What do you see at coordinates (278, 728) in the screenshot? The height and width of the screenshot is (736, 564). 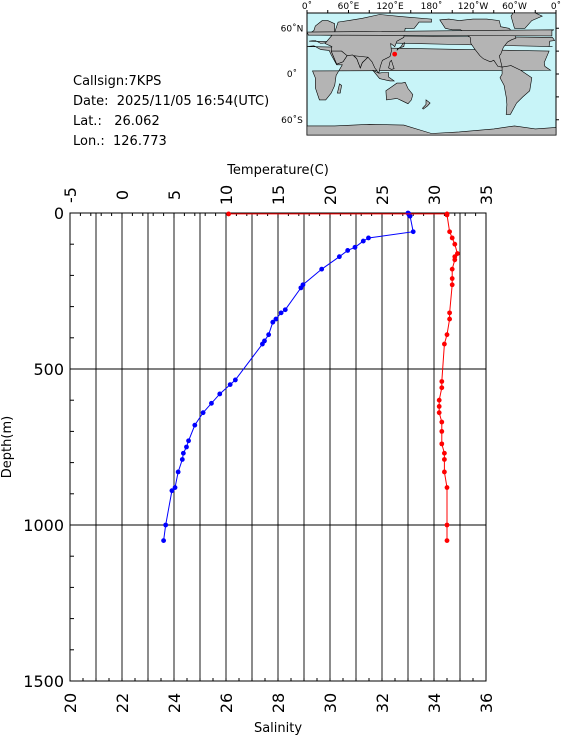 I see `salinity-axis-label: Salinity` at bounding box center [278, 728].